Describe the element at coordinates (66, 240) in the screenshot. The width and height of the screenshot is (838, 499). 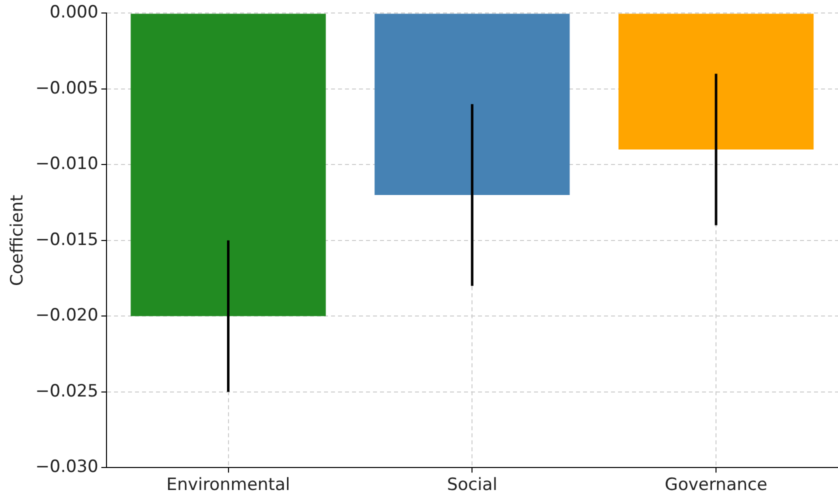
I see `y-tick-label: −0.015` at that location.